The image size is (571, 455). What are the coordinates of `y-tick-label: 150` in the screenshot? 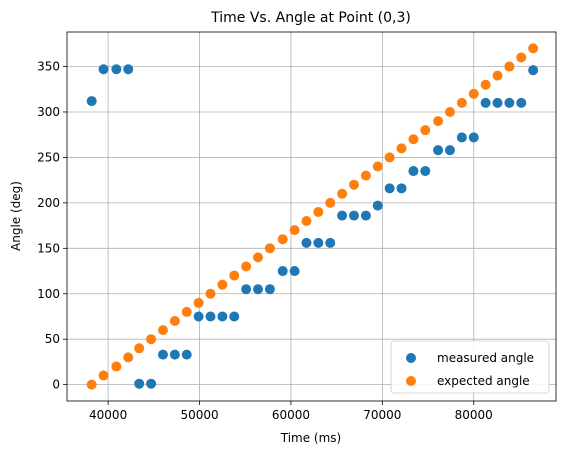 It's located at (48, 248).